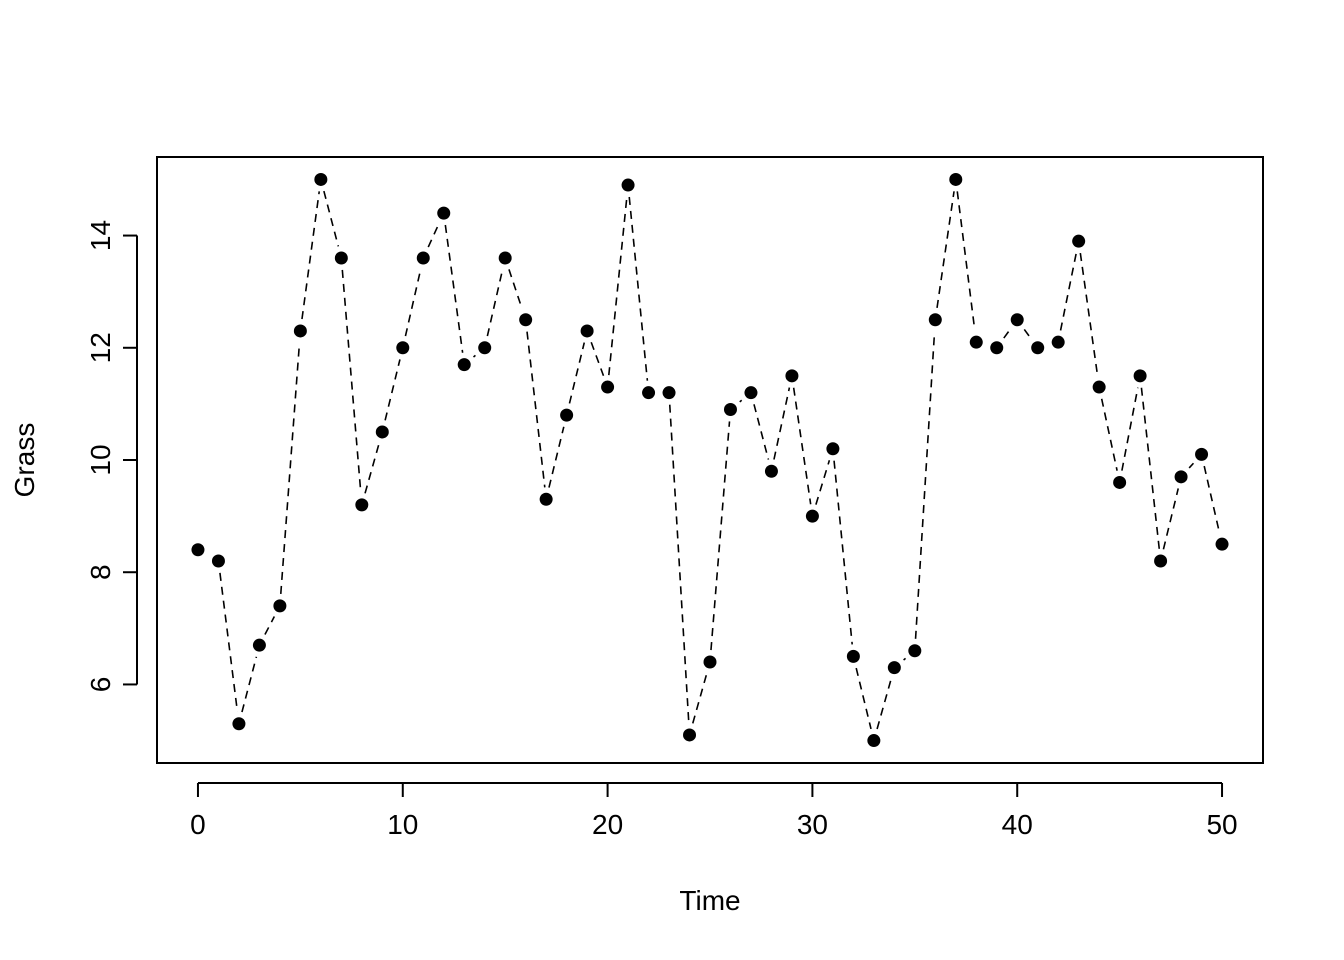  Describe the element at coordinates (607, 824) in the screenshot. I see `x-tick-label: 20` at that location.